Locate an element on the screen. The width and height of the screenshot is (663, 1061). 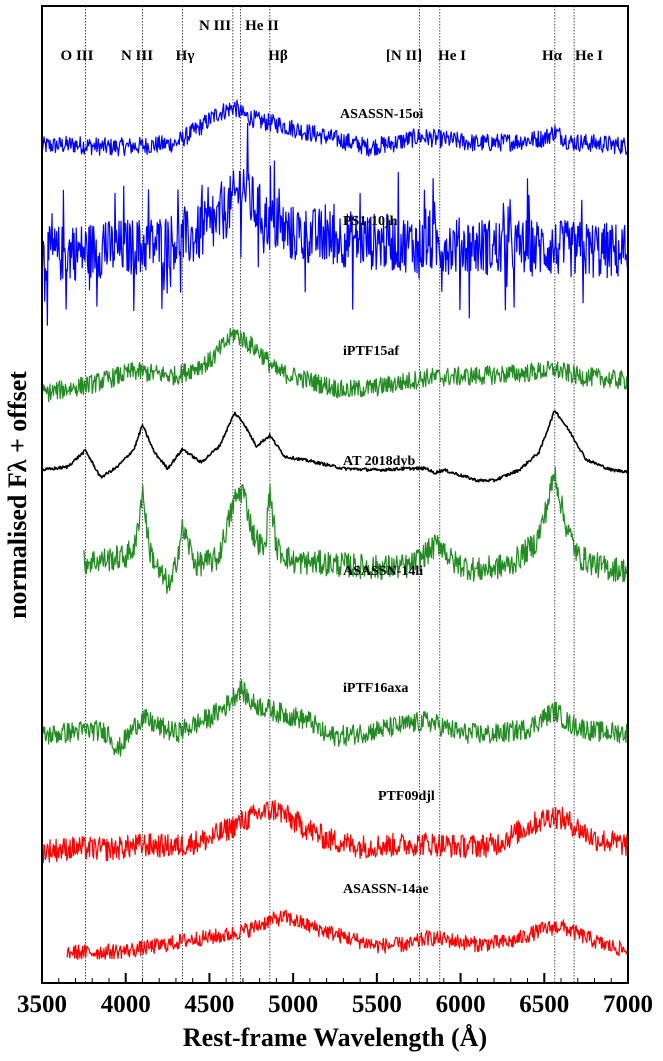
x-tick-label-6000: 6000 is located at coordinates (461, 1004).